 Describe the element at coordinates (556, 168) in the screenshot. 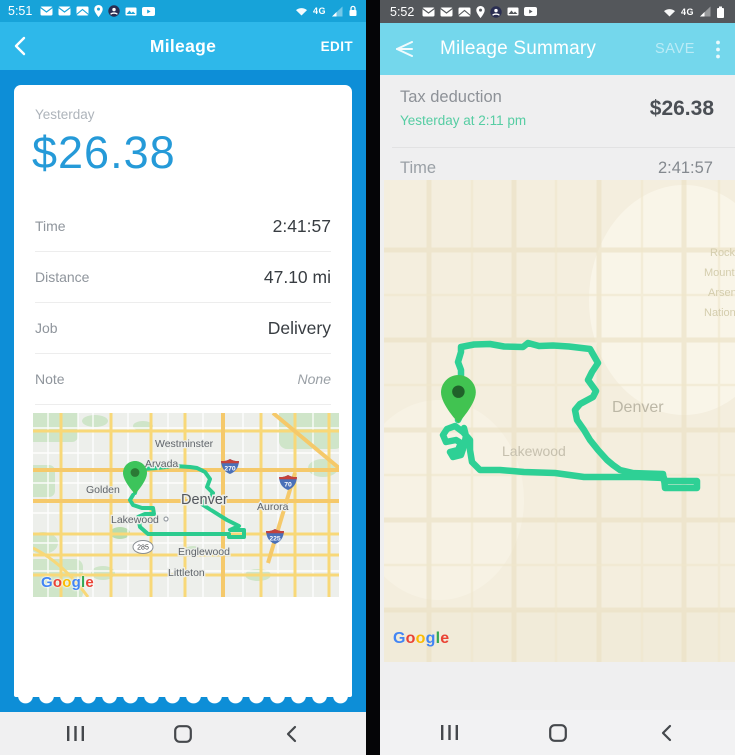

I see `time-row: Time 2:41:57` at that location.